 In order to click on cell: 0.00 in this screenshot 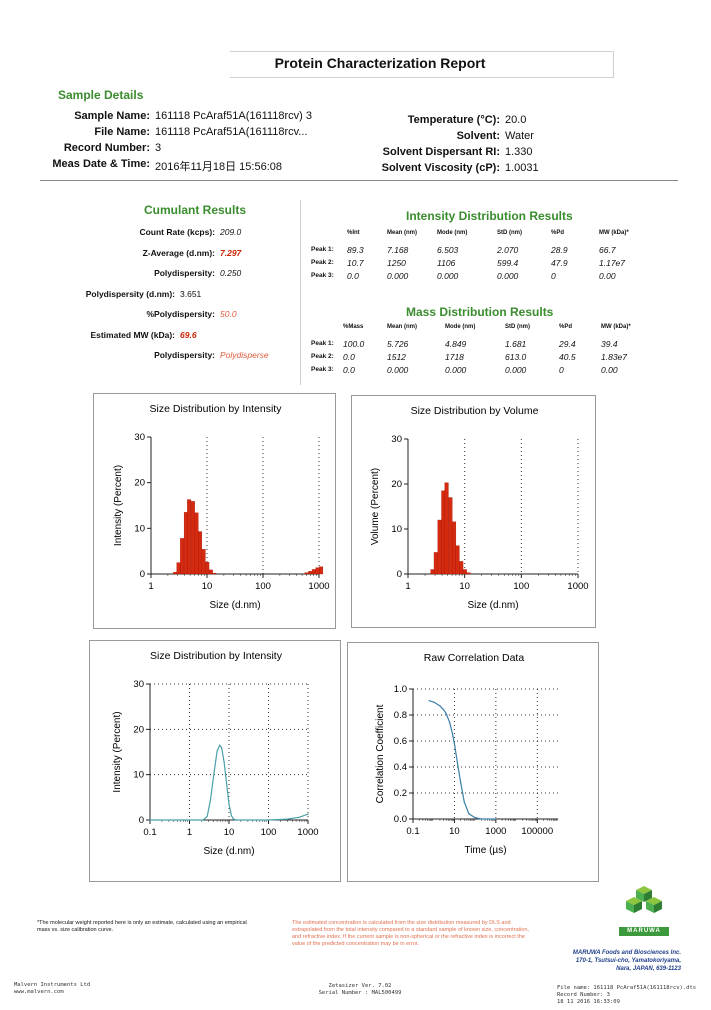, I will do `click(607, 275)`.